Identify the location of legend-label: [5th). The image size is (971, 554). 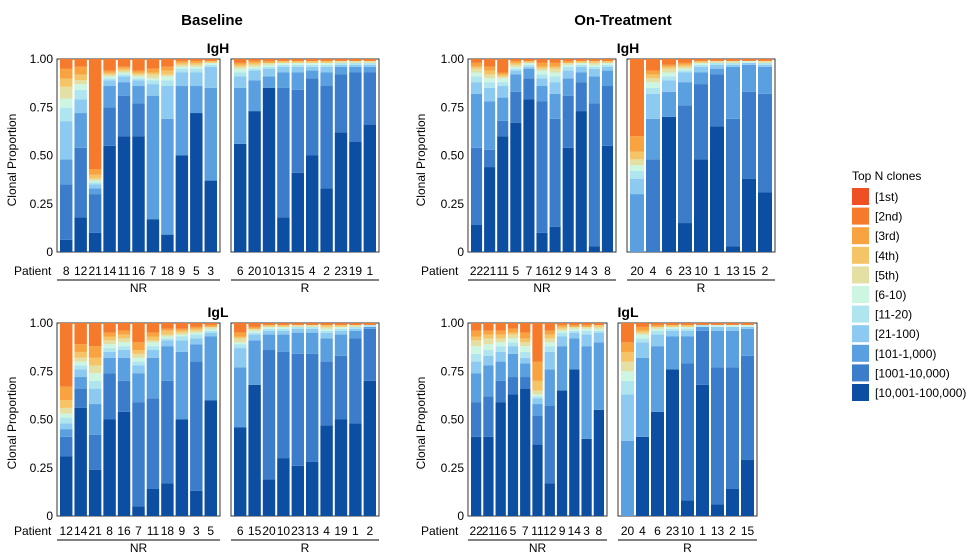
(887, 275).